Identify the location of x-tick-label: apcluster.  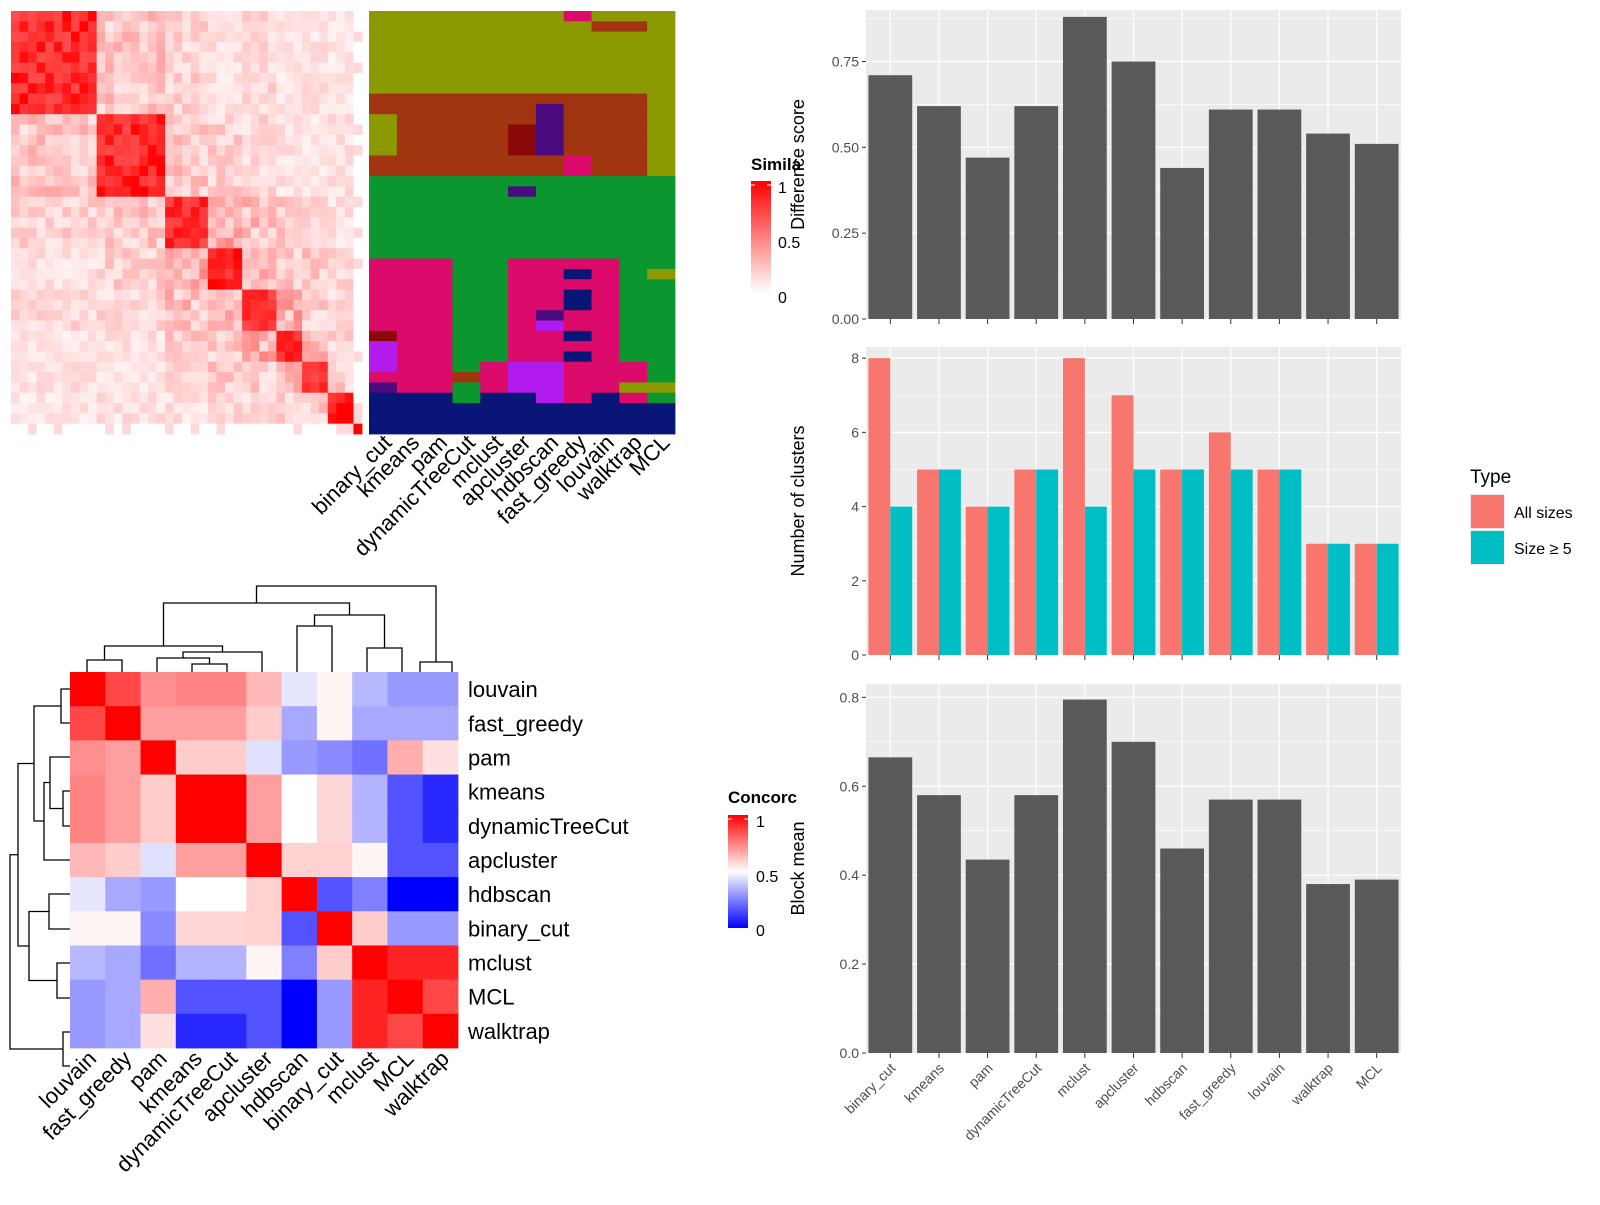
(1116, 1086).